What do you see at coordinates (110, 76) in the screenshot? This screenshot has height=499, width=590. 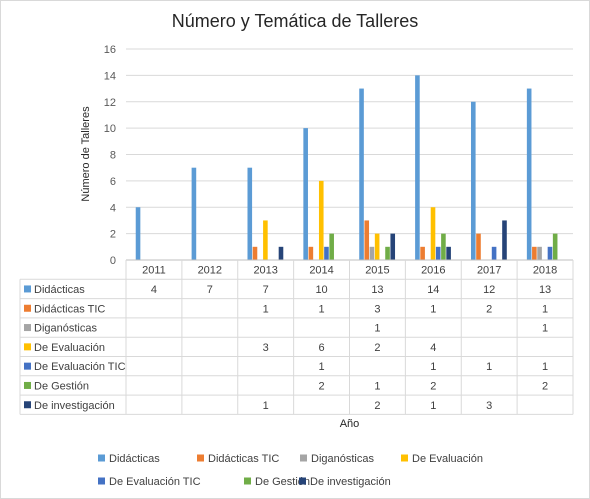 I see `y-tick-label: 14` at bounding box center [110, 76].